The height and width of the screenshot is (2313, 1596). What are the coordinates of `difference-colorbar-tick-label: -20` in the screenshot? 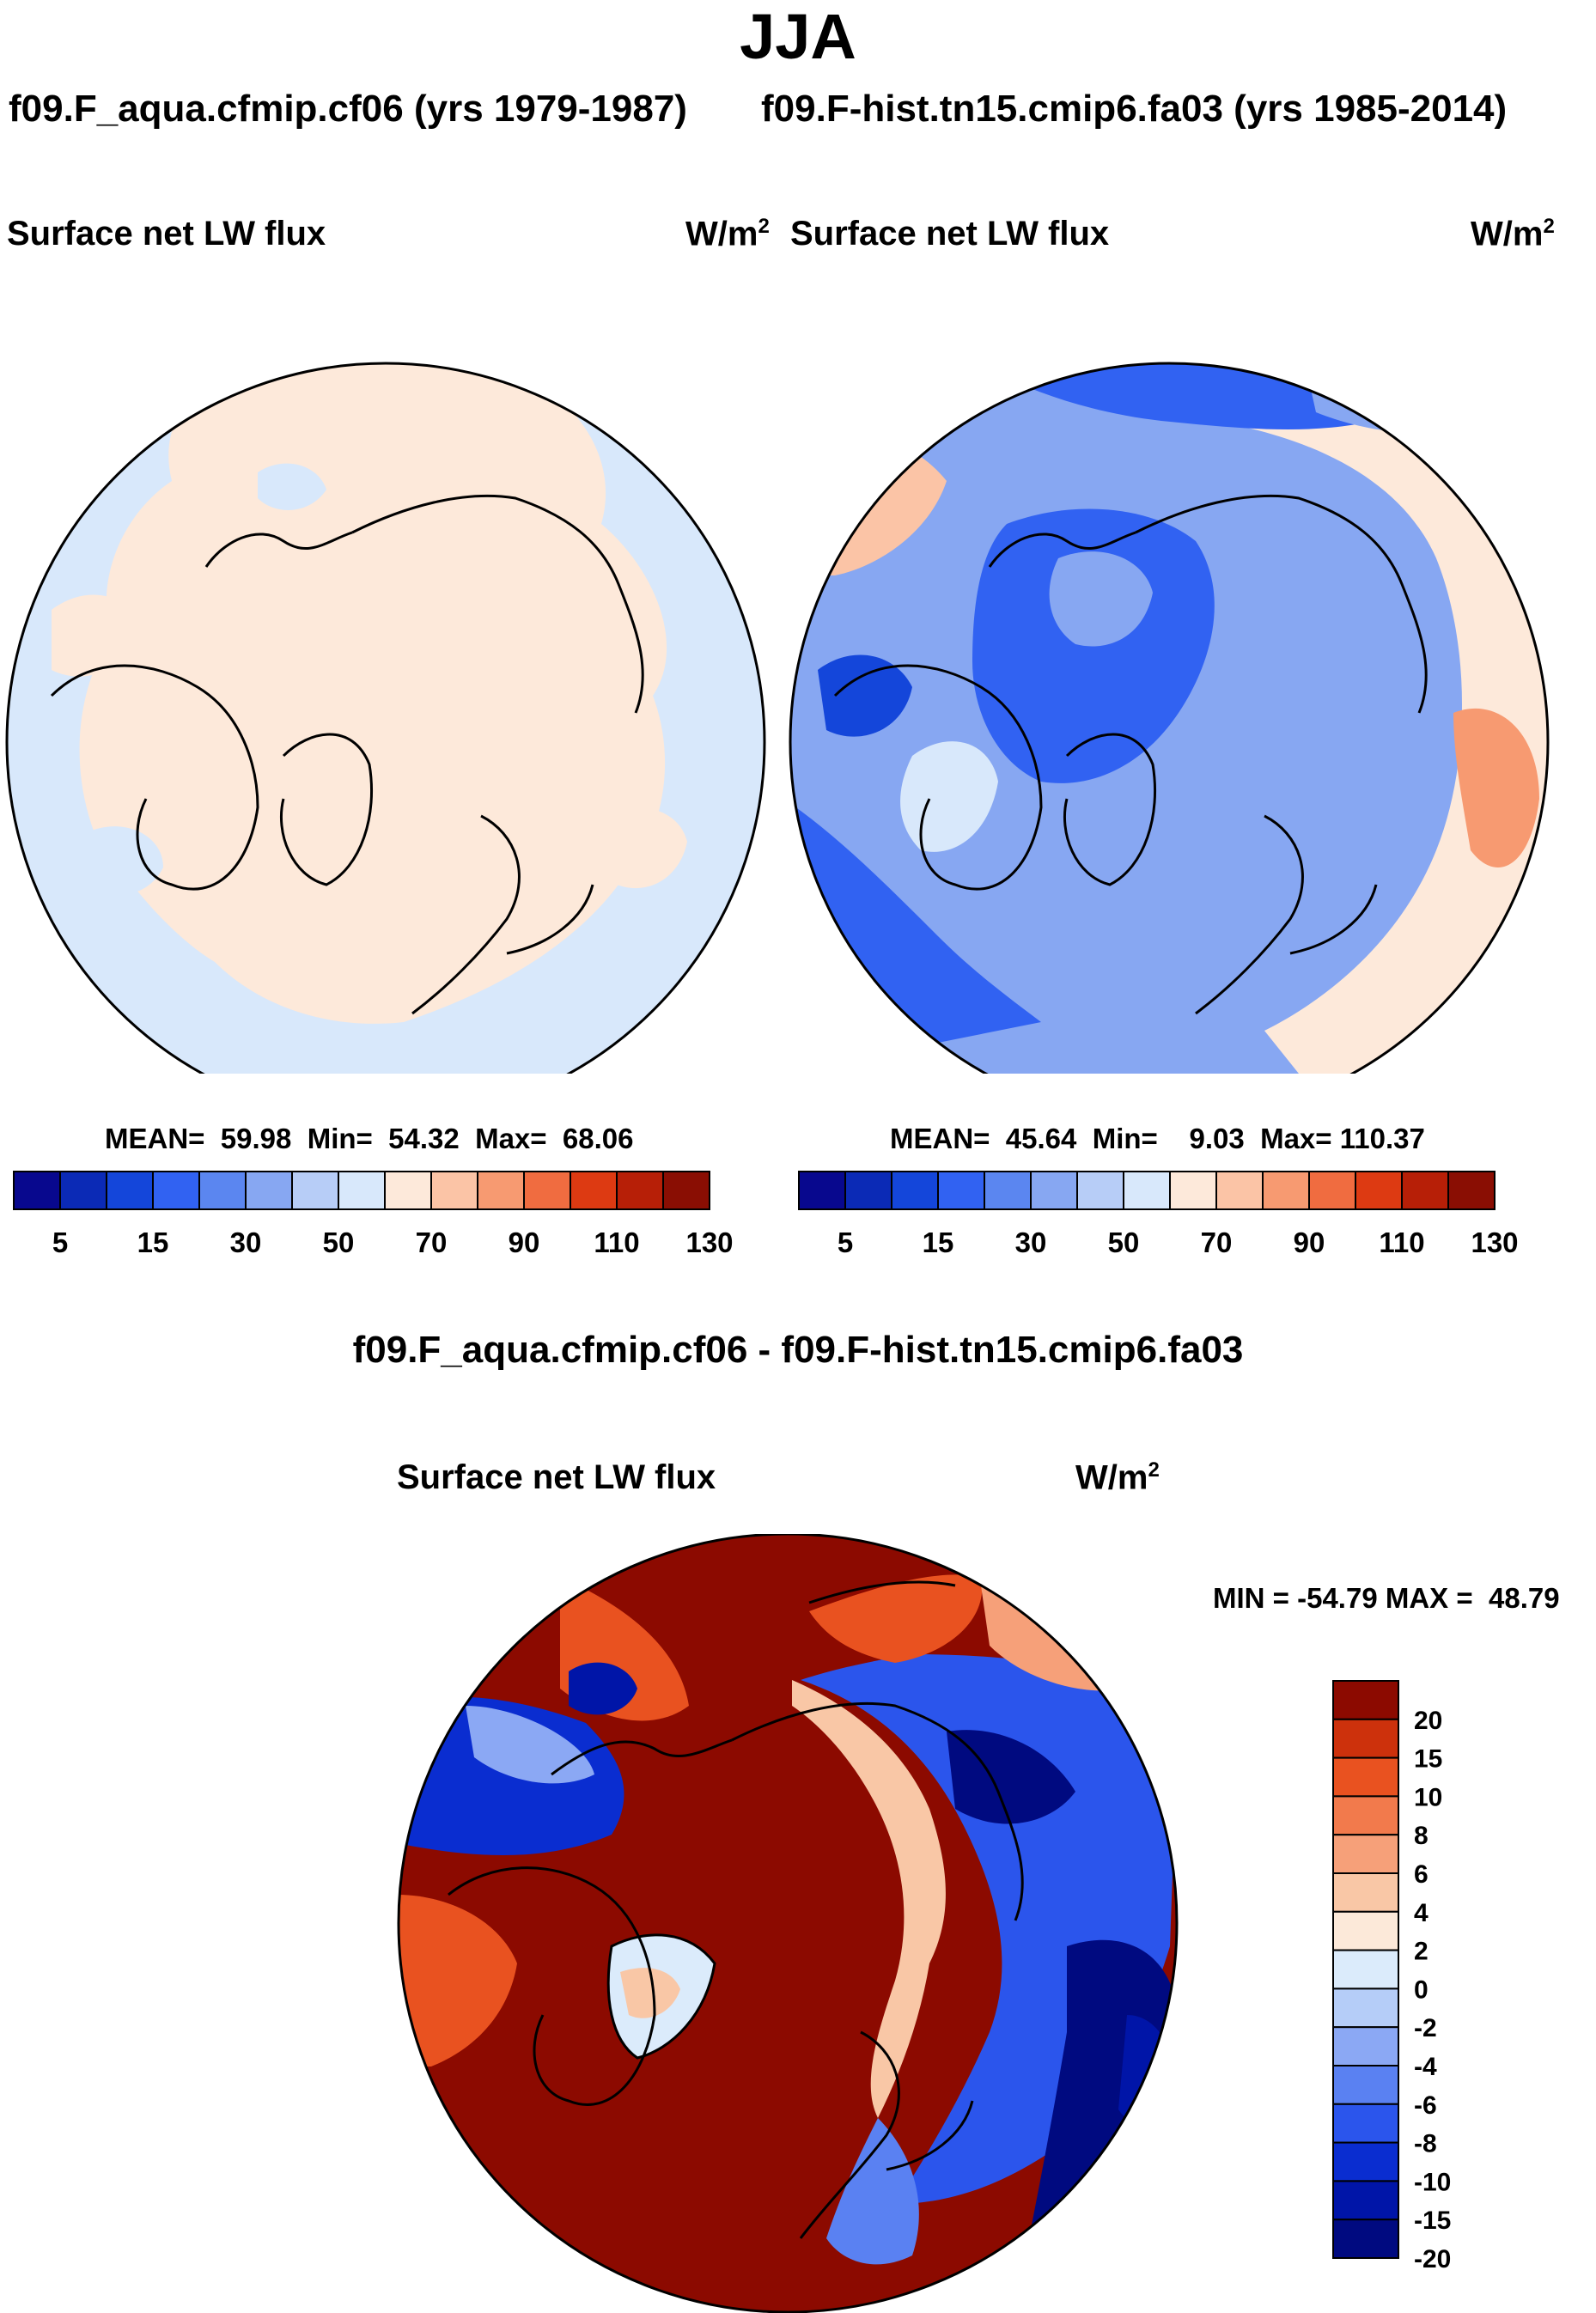 It's located at (1432, 2259).